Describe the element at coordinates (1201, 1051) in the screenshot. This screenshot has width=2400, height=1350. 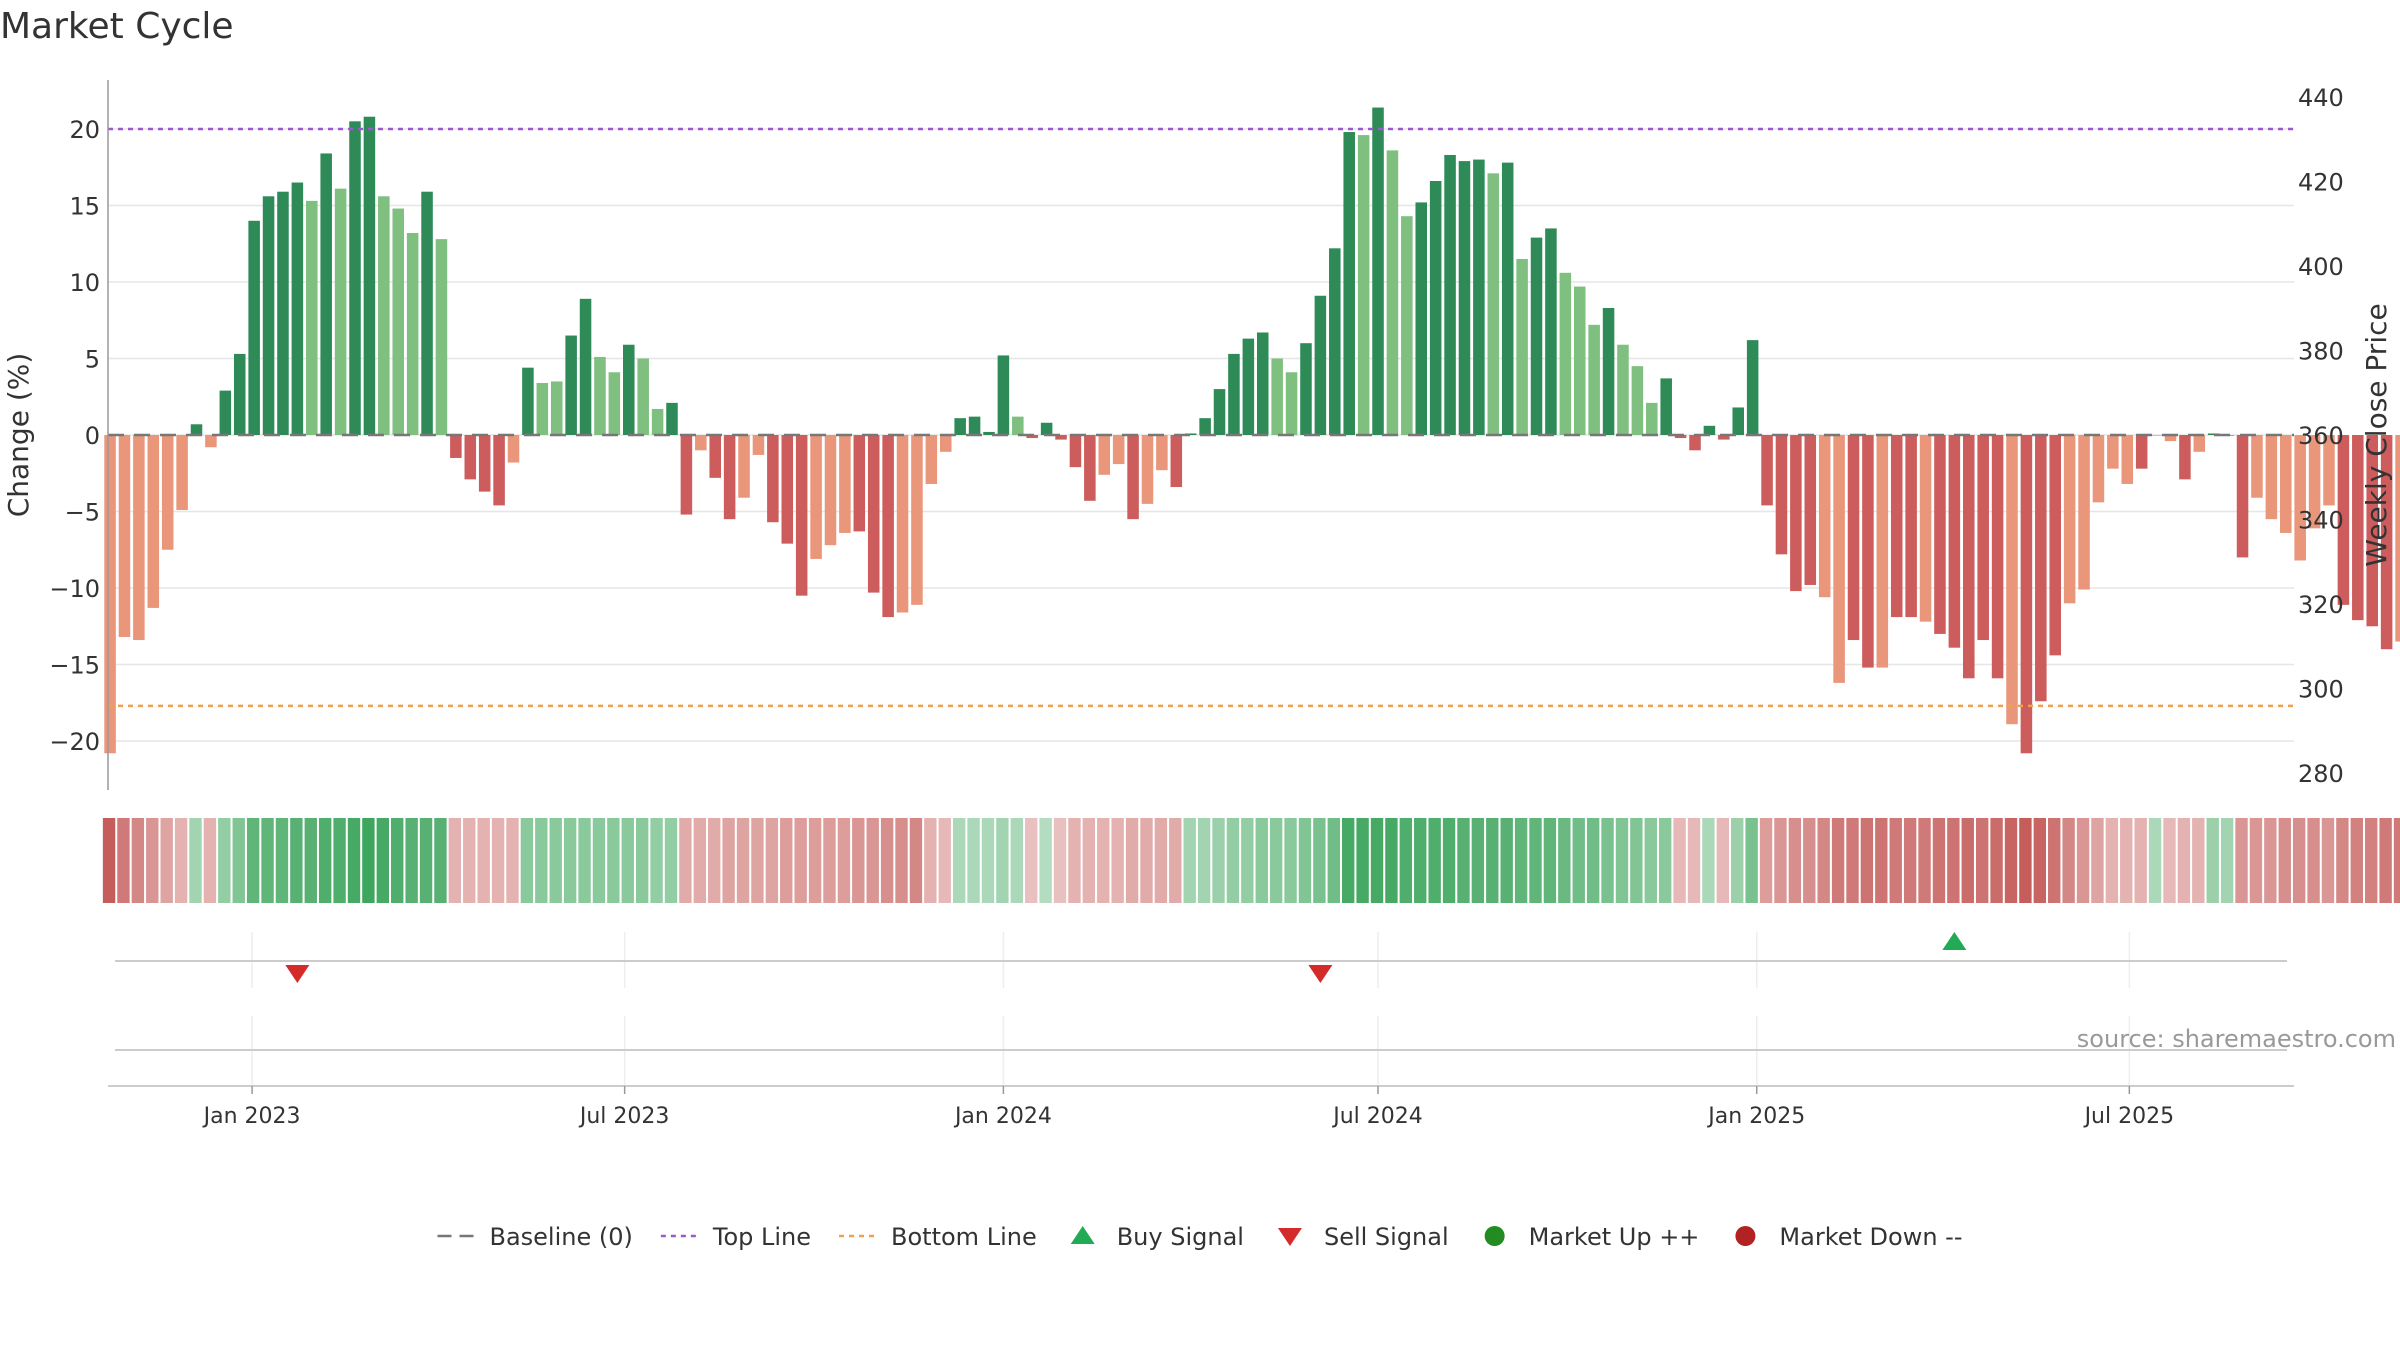
I see `status-panel` at that location.